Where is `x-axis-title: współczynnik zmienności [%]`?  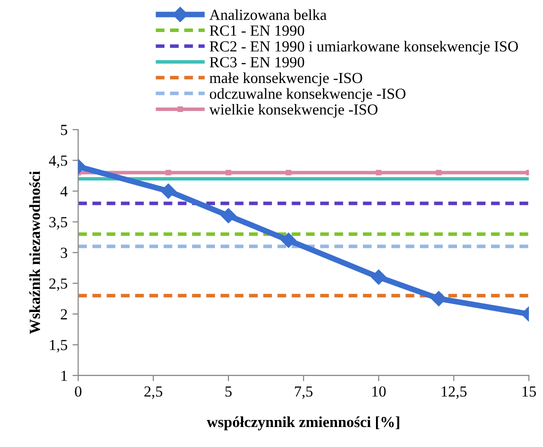 x-axis-title: współczynnik zmienności [%] is located at coordinates (303, 423).